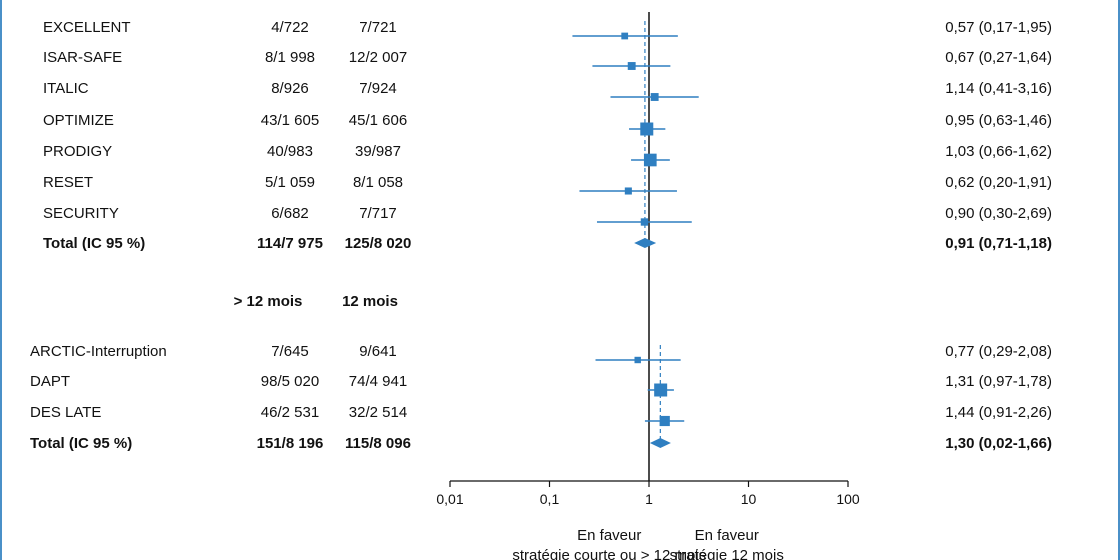 The image size is (1120, 560). I want to click on events-group-b: 8/1 058, so click(378, 182).